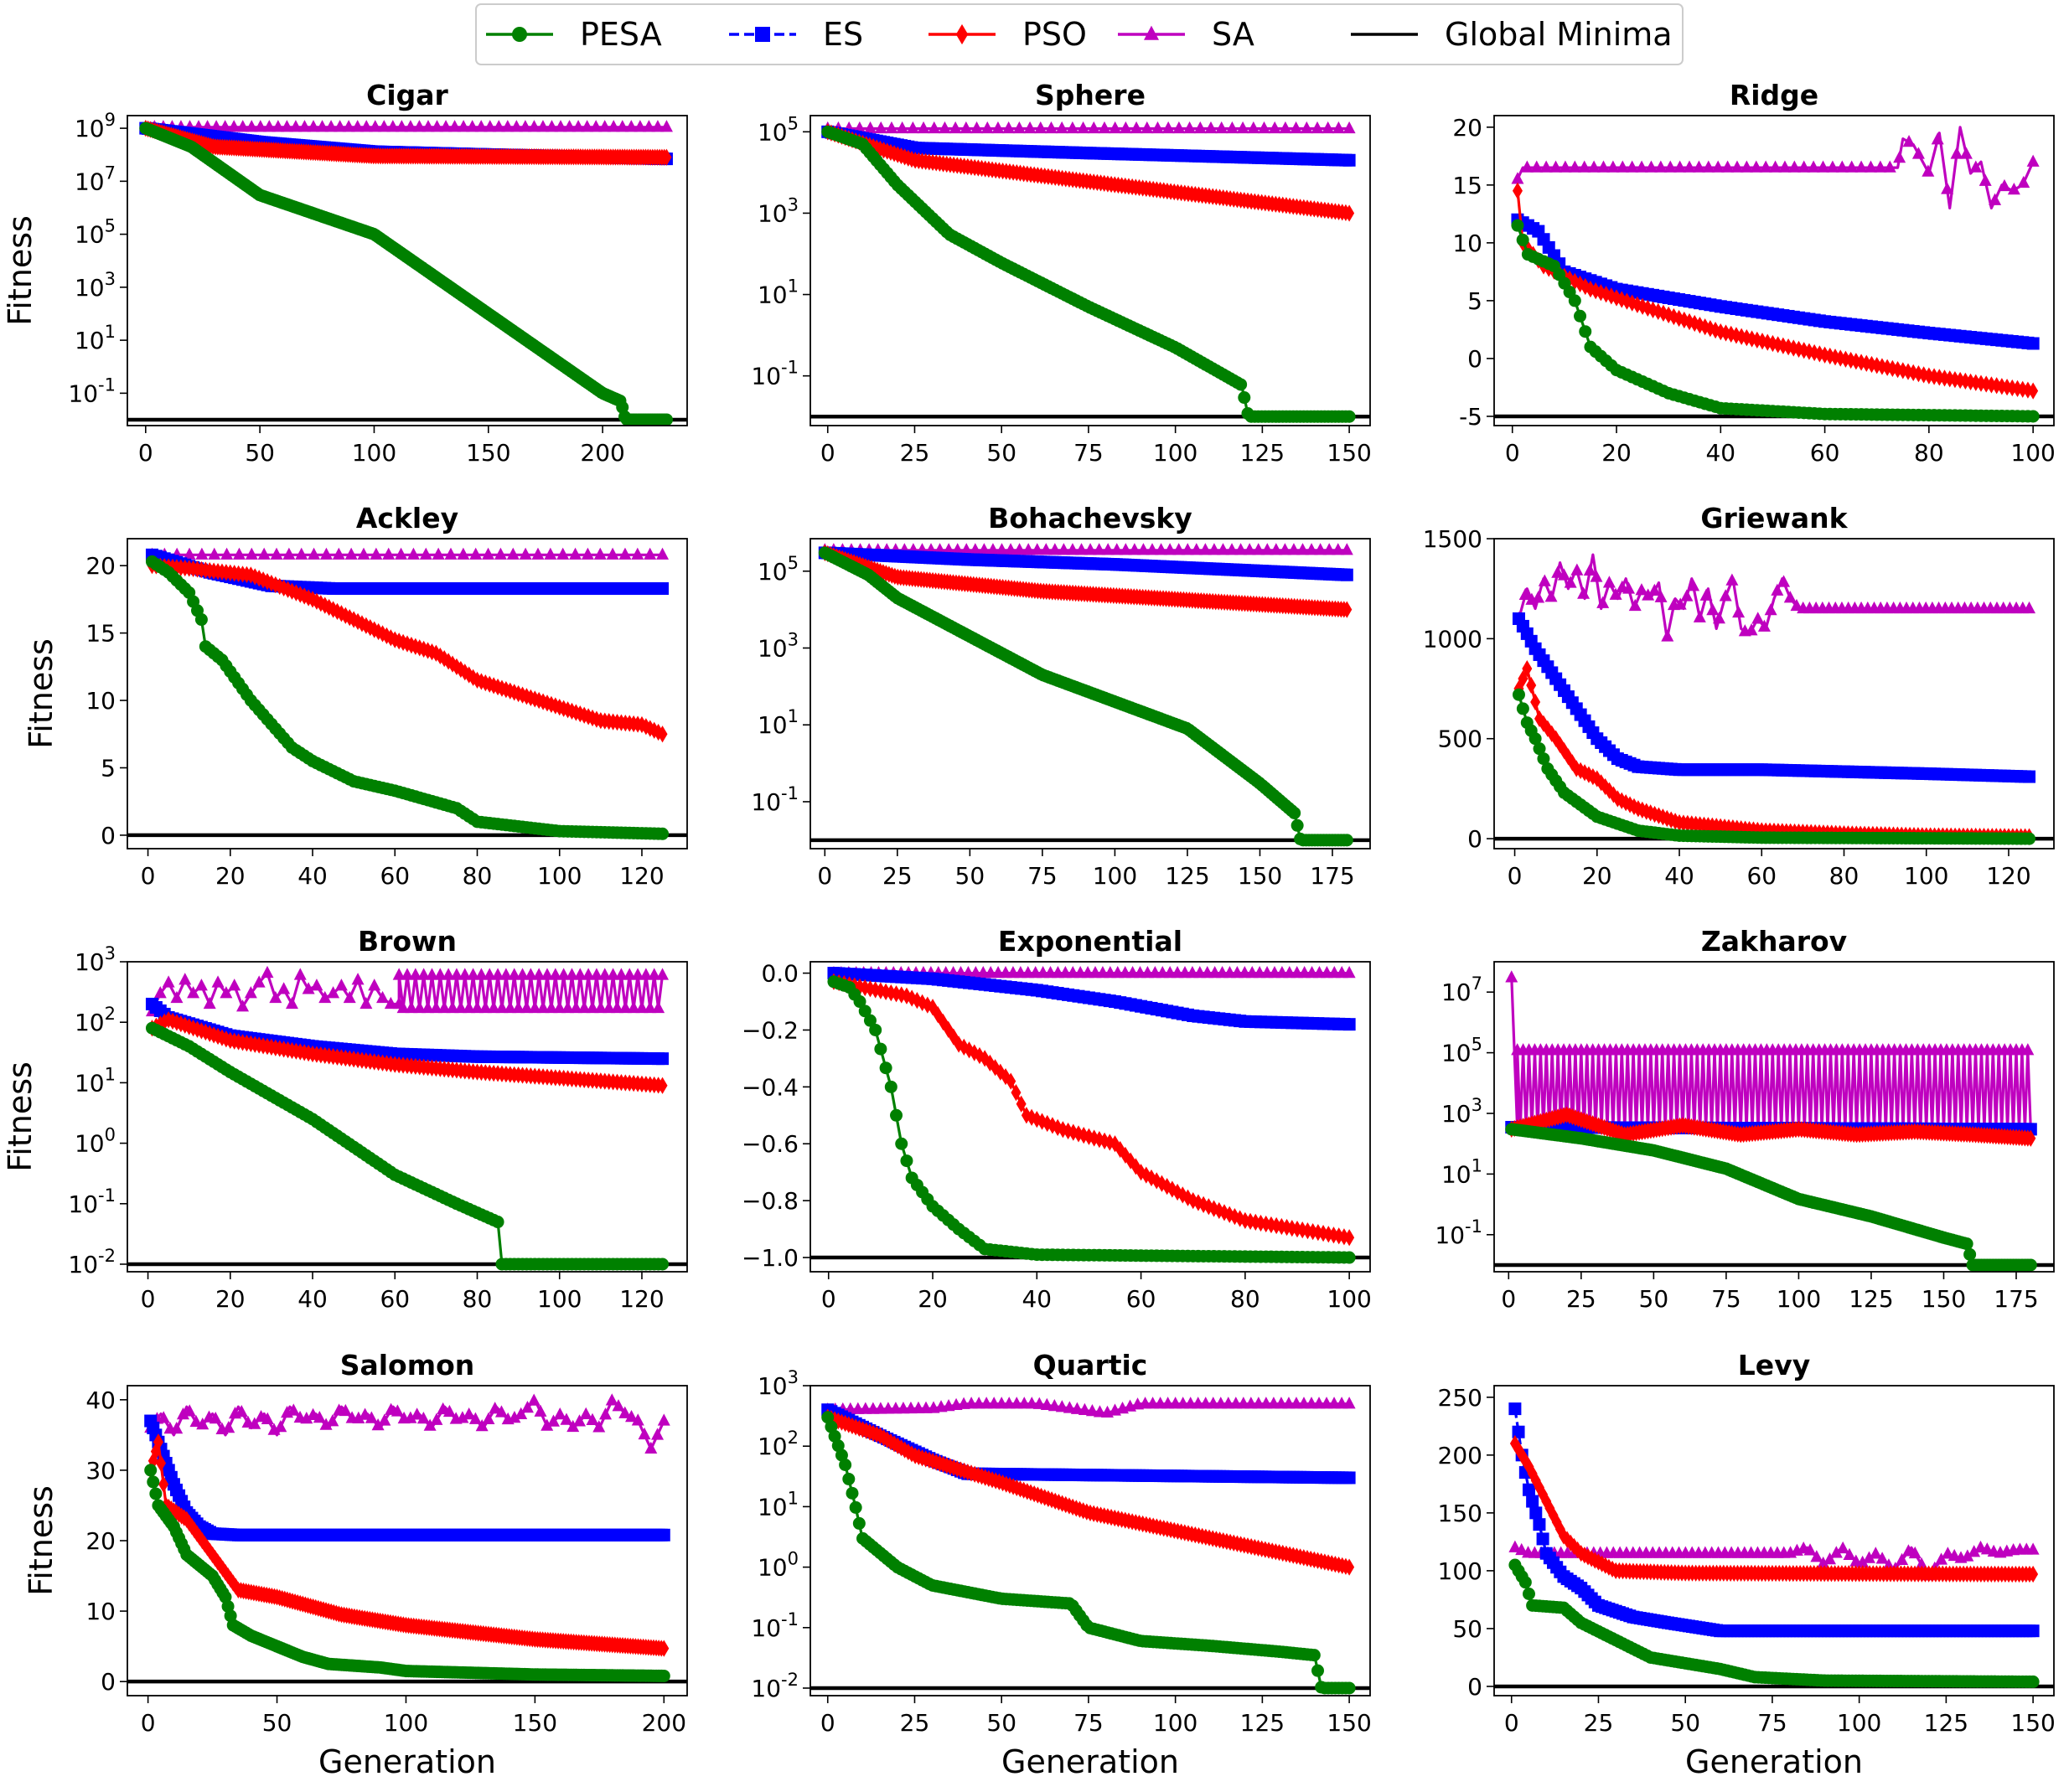 The image size is (2069, 1792). I want to click on x-tick-label: 0, so click(1513, 453).